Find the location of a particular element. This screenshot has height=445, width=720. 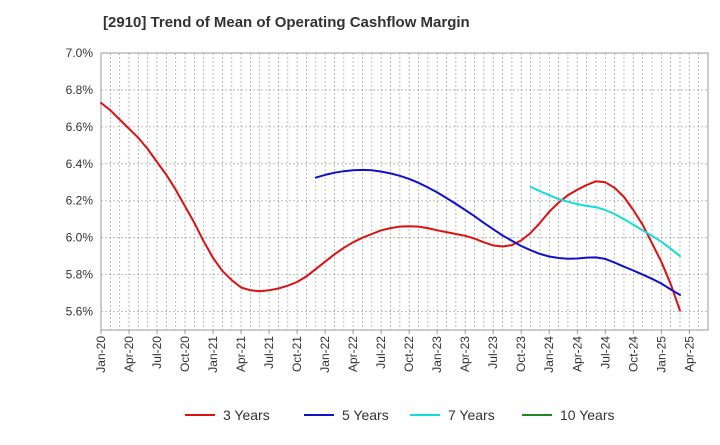

legend-label: 10 Years is located at coordinates (587, 415).